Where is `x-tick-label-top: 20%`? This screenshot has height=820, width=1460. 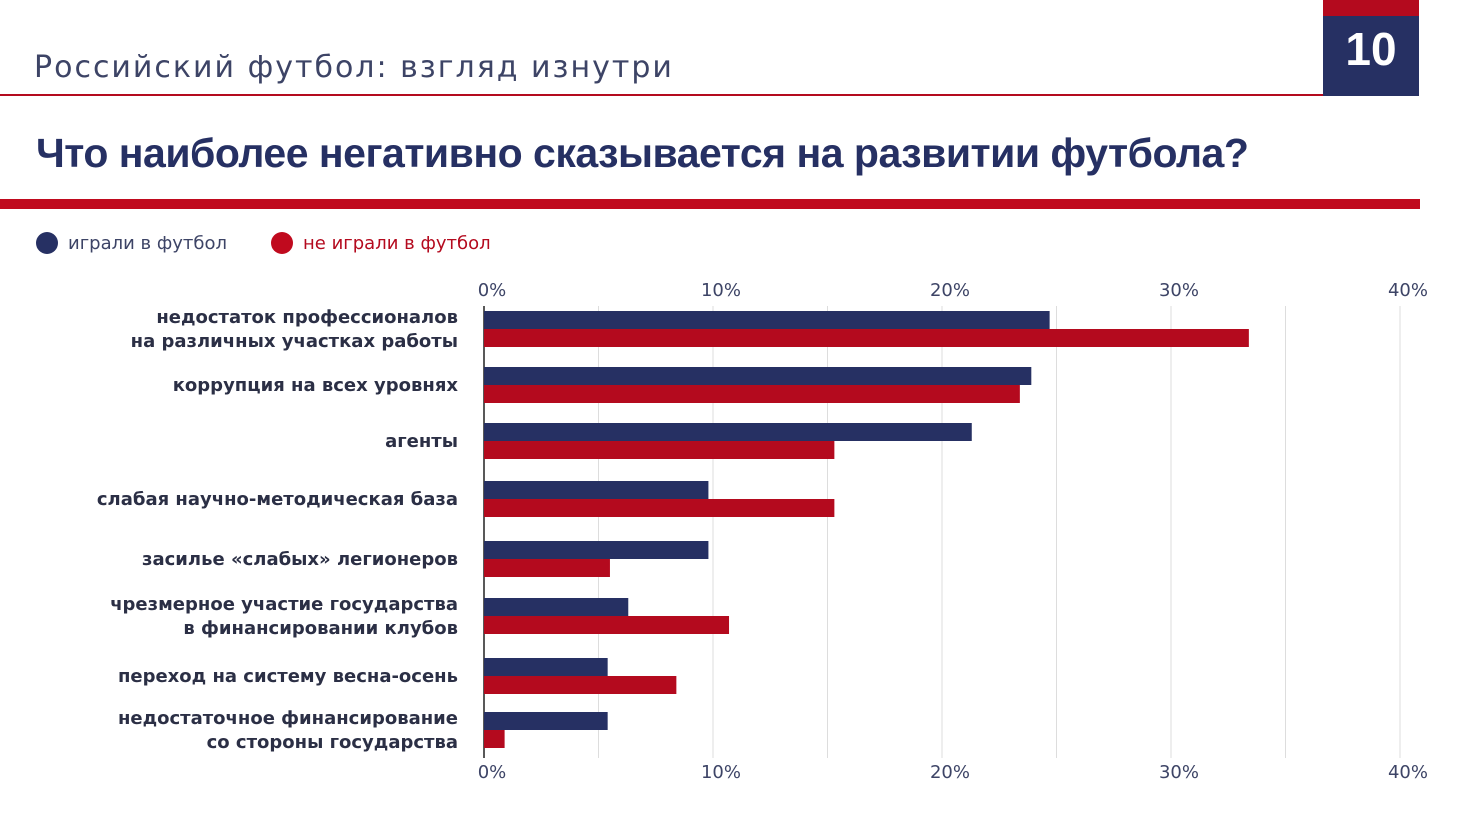 x-tick-label-top: 20% is located at coordinates (950, 290).